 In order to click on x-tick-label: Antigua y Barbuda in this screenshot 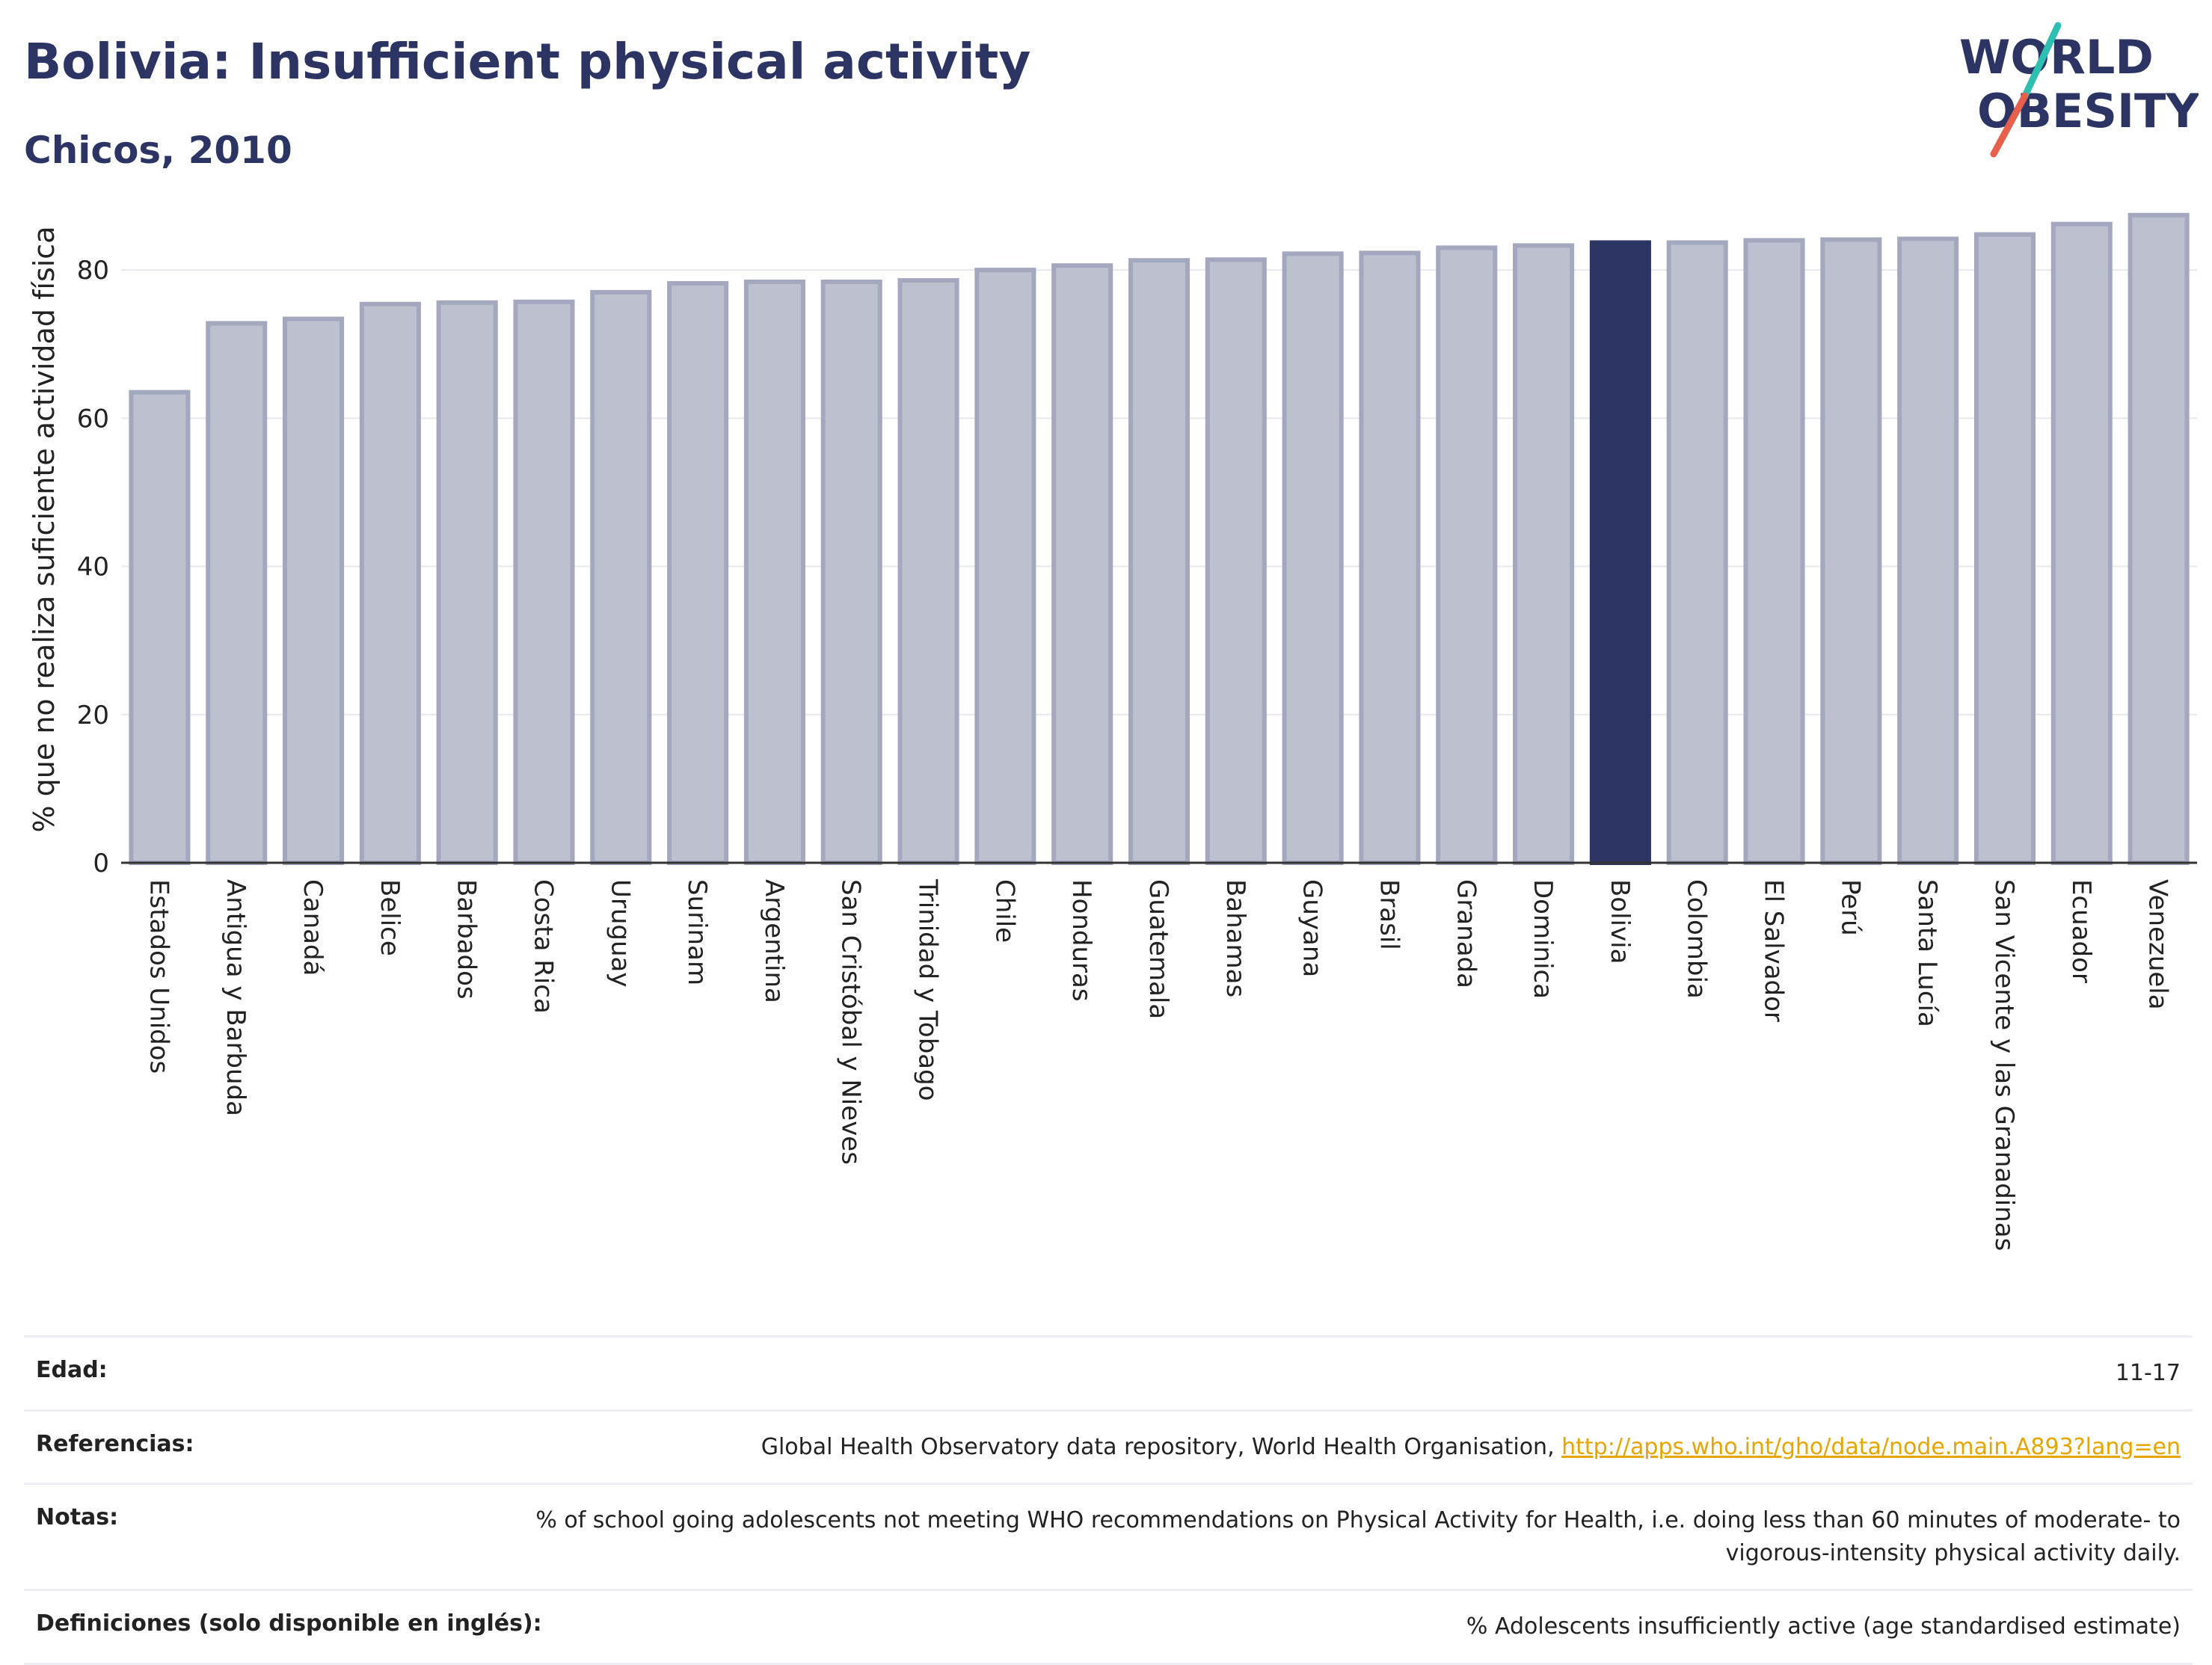, I will do `click(236, 998)`.